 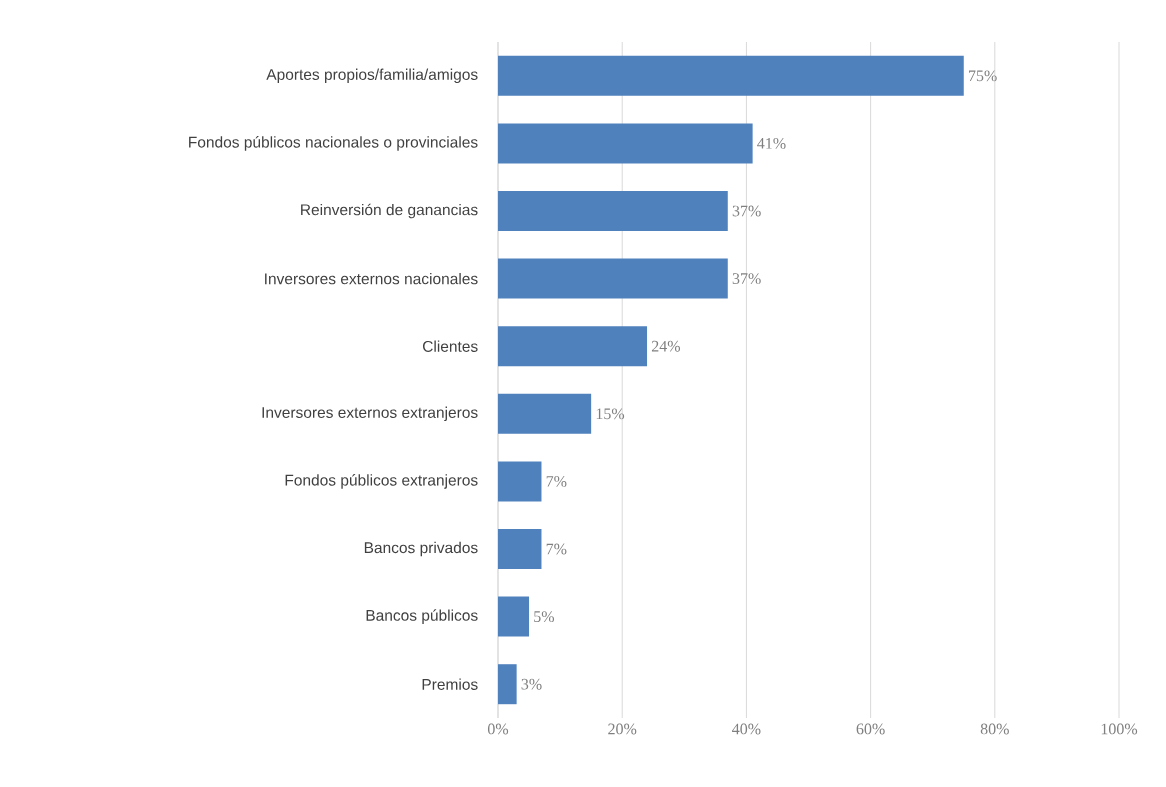 What do you see at coordinates (333, 143) in the screenshot?
I see `y-tick-label: Fondos públicos nacionales o provinciales` at bounding box center [333, 143].